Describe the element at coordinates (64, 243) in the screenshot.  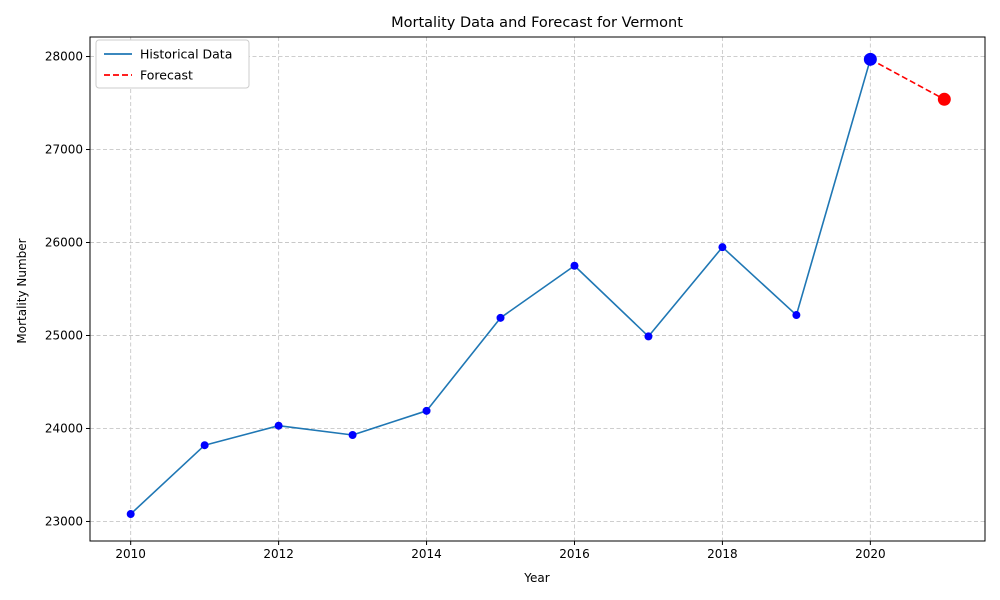
I see `y-tick-label: 26000` at that location.